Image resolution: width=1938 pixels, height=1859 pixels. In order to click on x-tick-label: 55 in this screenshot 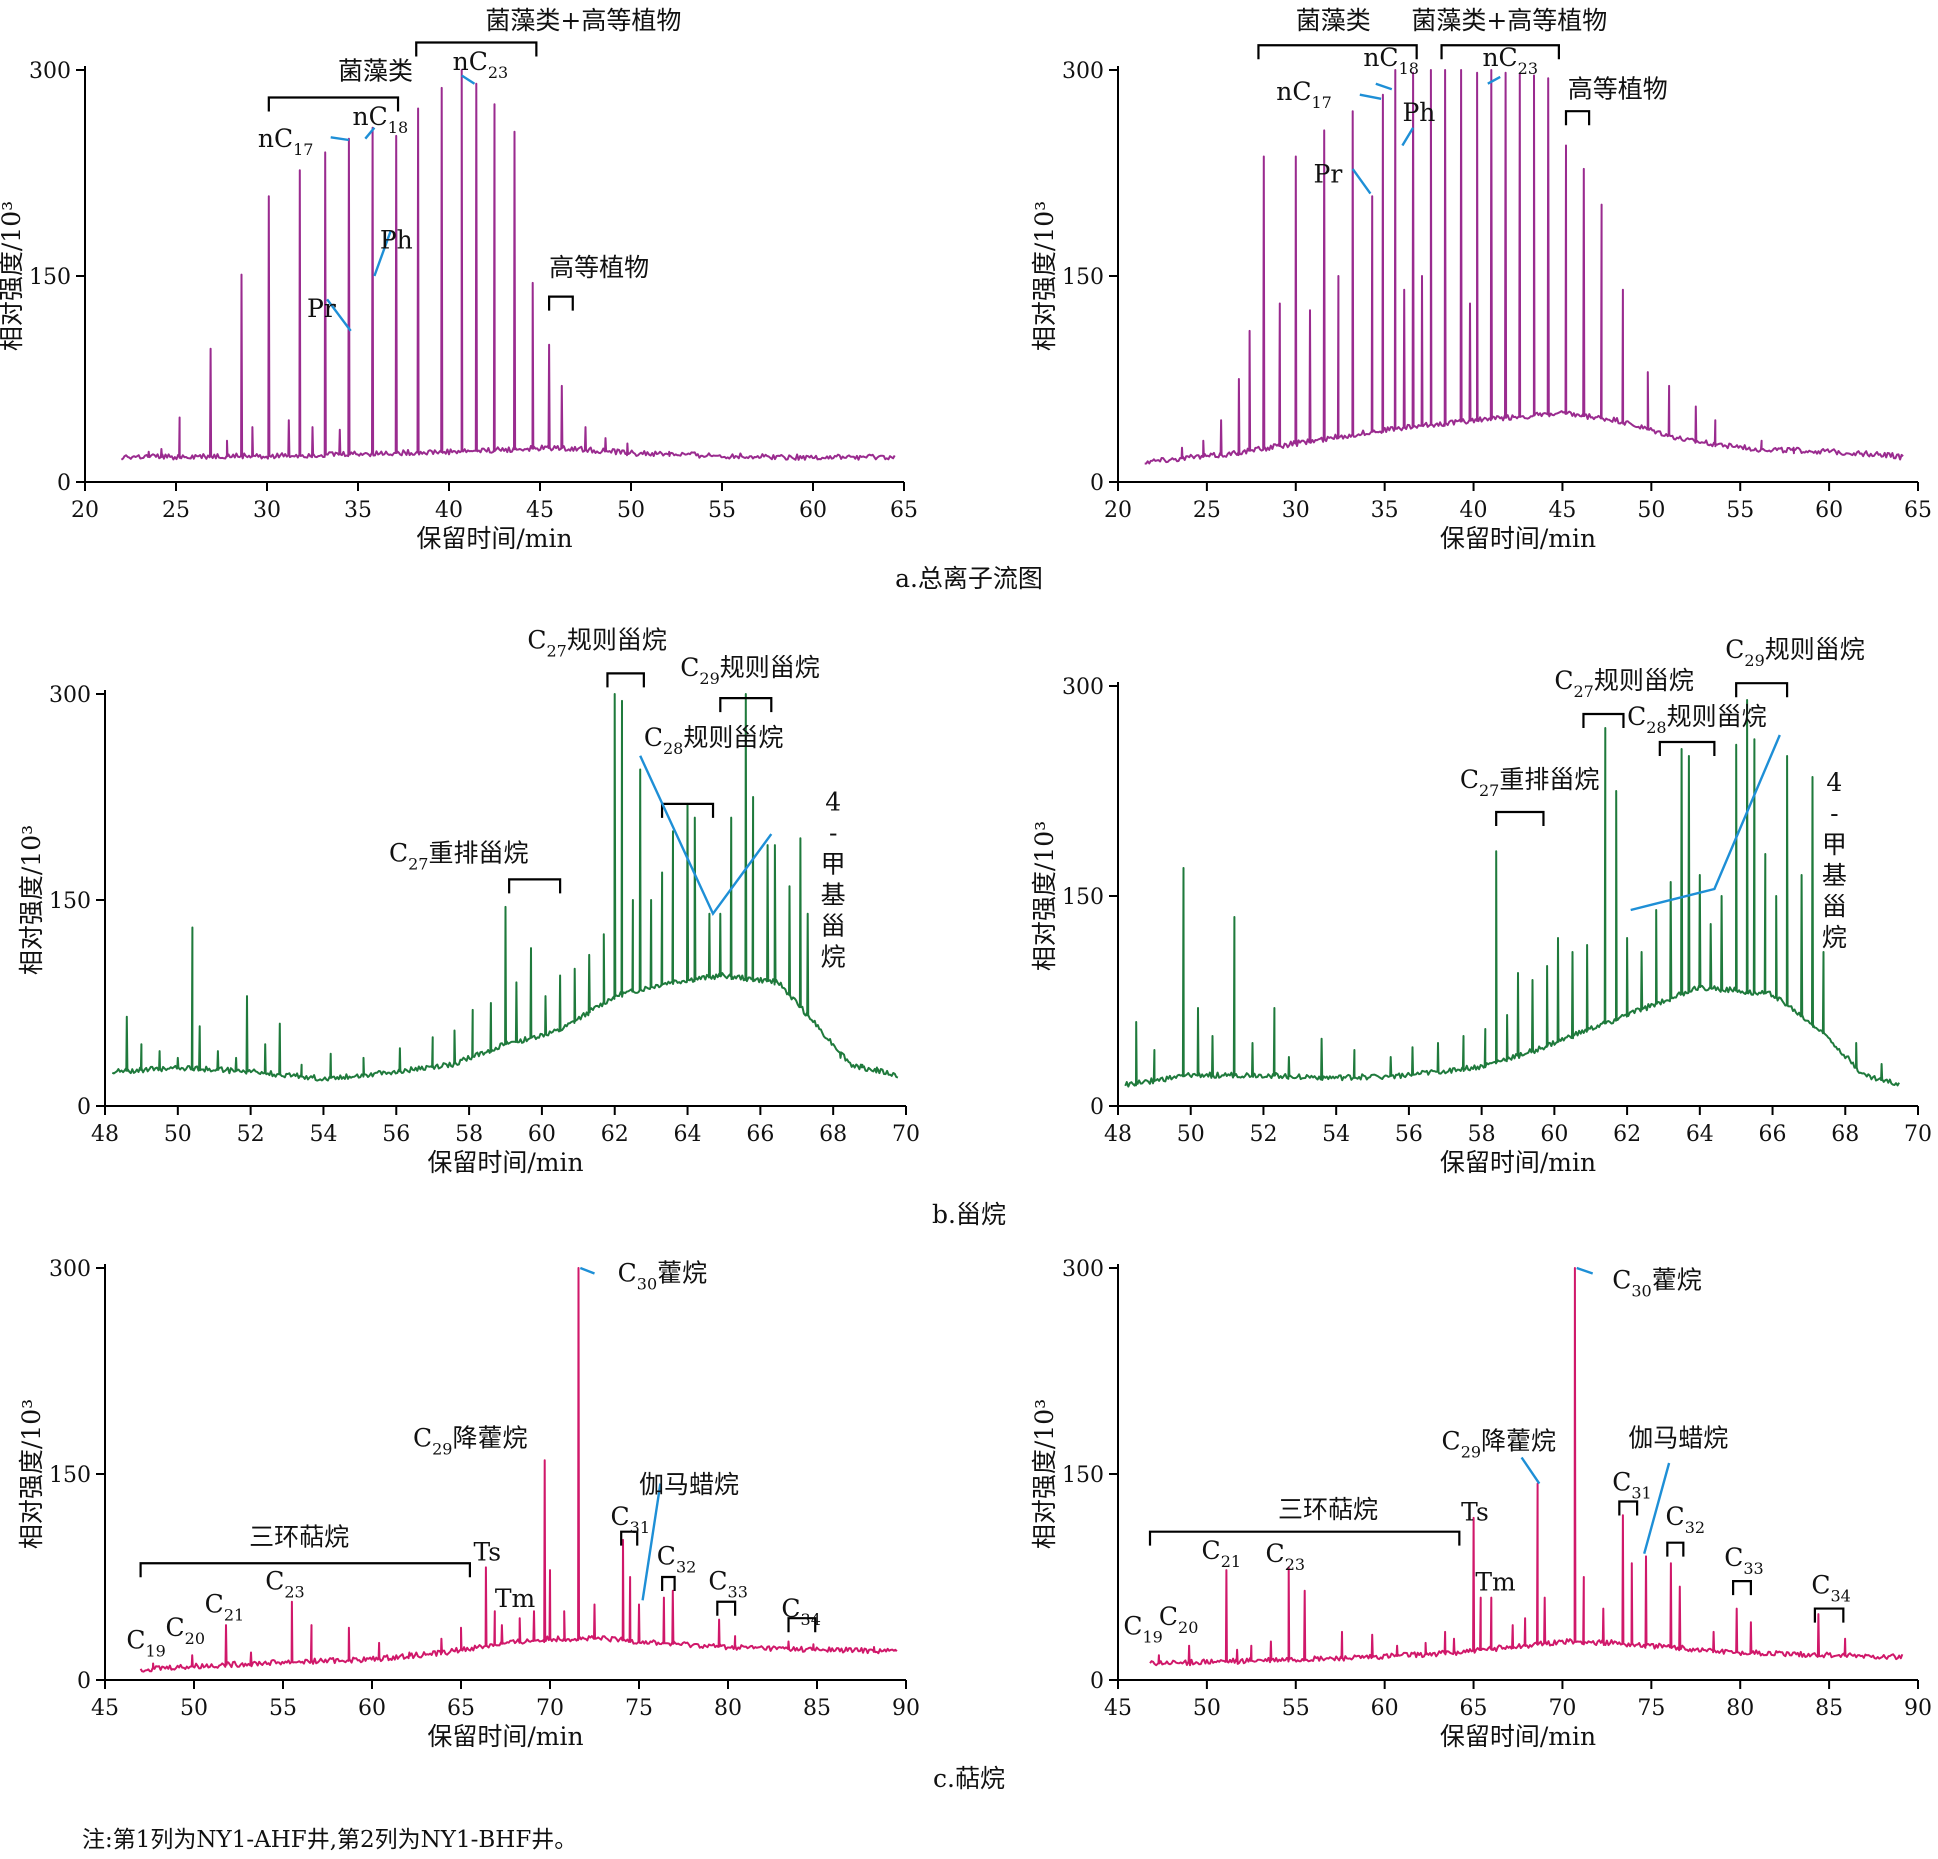, I will do `click(1296, 1708)`.